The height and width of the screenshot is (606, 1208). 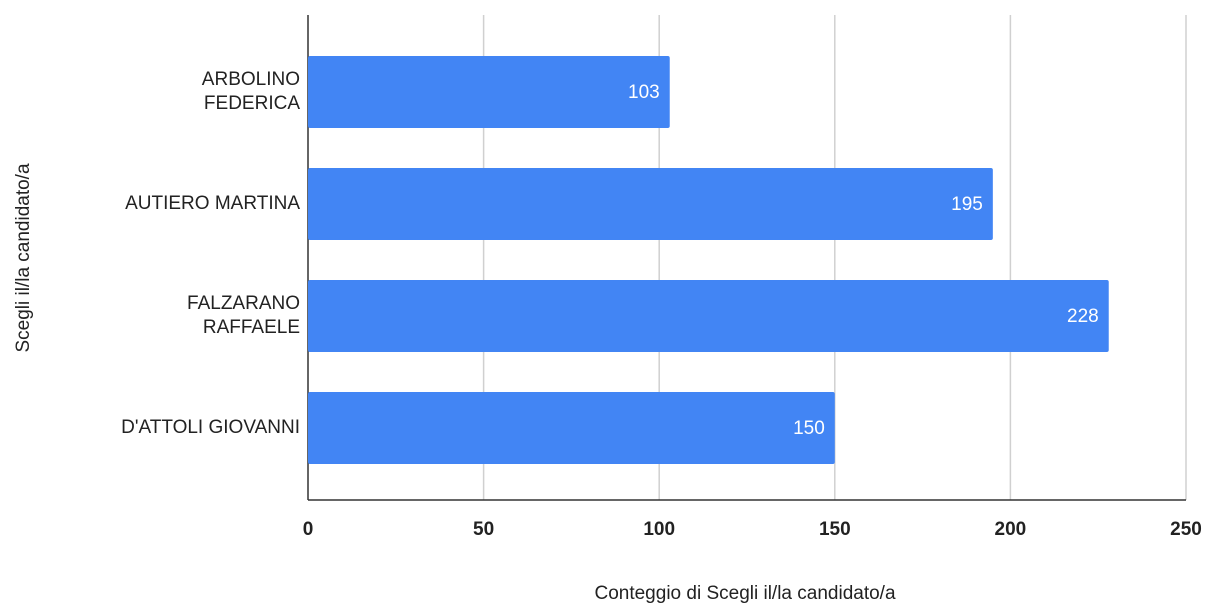 I want to click on value-label: 150, so click(x=809, y=428).